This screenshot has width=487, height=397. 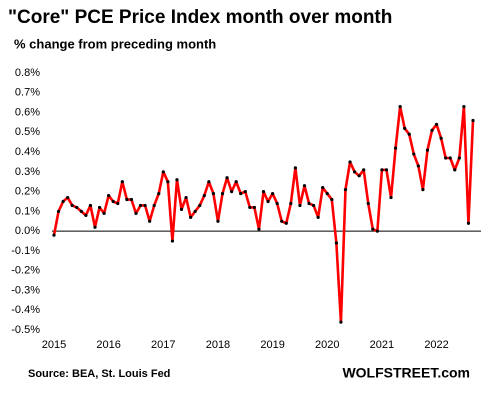 What do you see at coordinates (25, 290) in the screenshot?
I see `y-tick-label: -0.3%` at bounding box center [25, 290].